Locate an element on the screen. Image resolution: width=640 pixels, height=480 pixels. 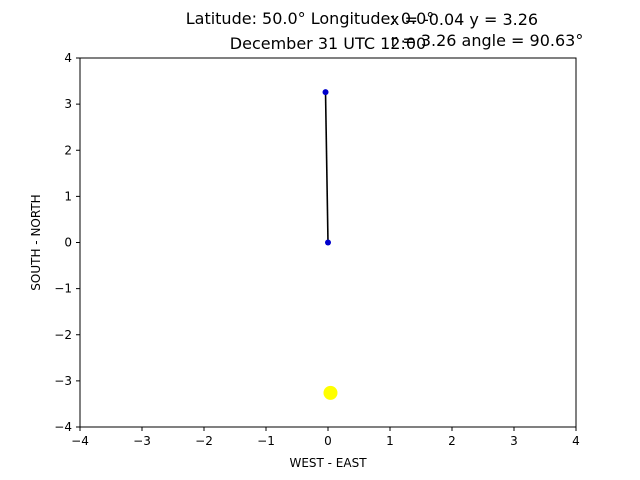
y-tick-label: 4 is located at coordinates (68, 58).